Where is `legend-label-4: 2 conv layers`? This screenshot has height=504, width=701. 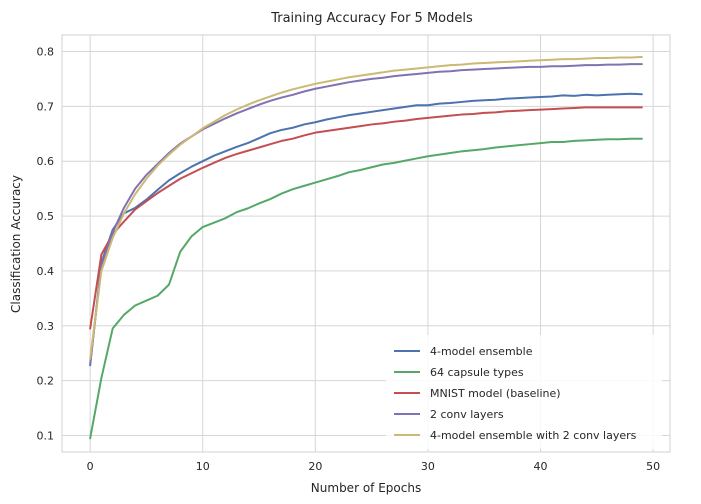 legend-label-4: 2 conv layers is located at coordinates (467, 414).